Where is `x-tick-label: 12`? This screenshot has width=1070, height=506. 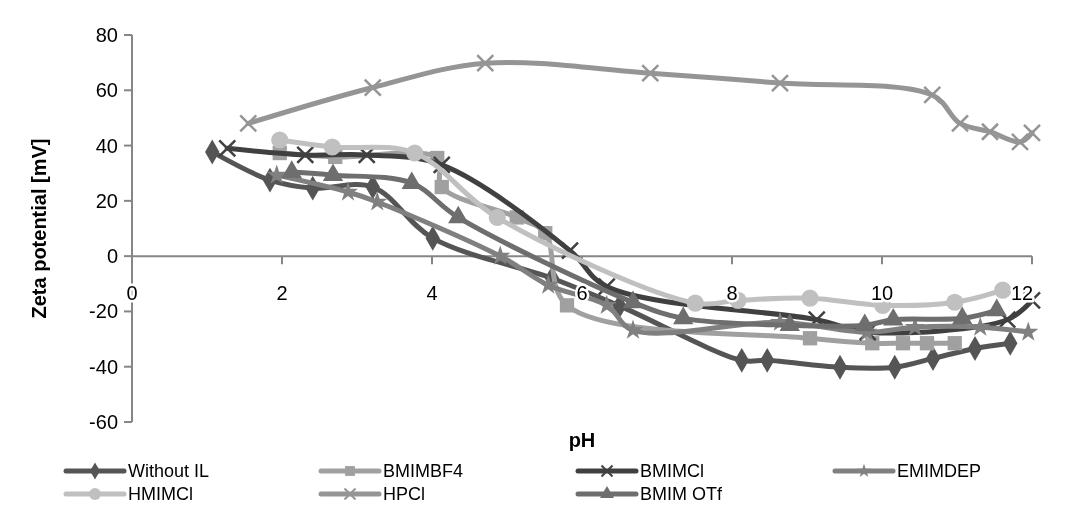
x-tick-label: 12 is located at coordinates (1022, 293).